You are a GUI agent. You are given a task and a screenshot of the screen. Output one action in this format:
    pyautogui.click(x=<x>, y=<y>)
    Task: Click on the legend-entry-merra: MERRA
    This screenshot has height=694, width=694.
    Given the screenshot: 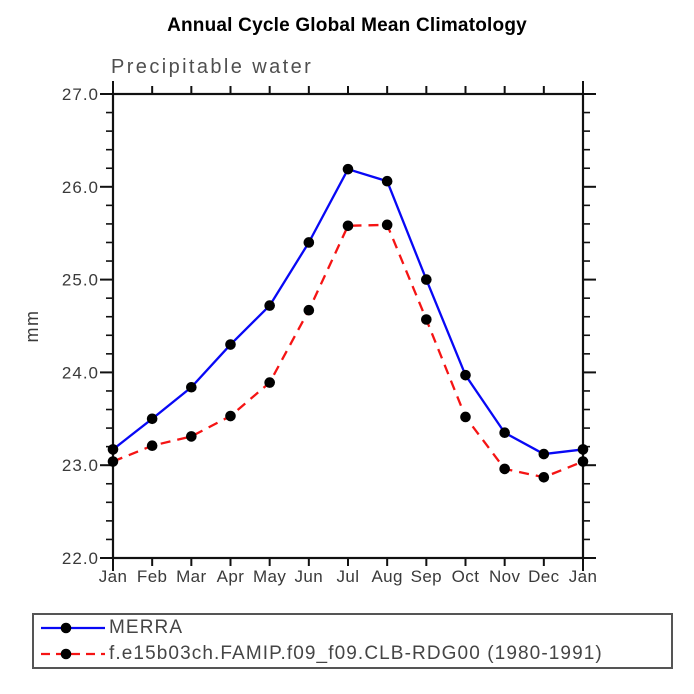 What is the action you would take?
    pyautogui.click(x=355, y=628)
    